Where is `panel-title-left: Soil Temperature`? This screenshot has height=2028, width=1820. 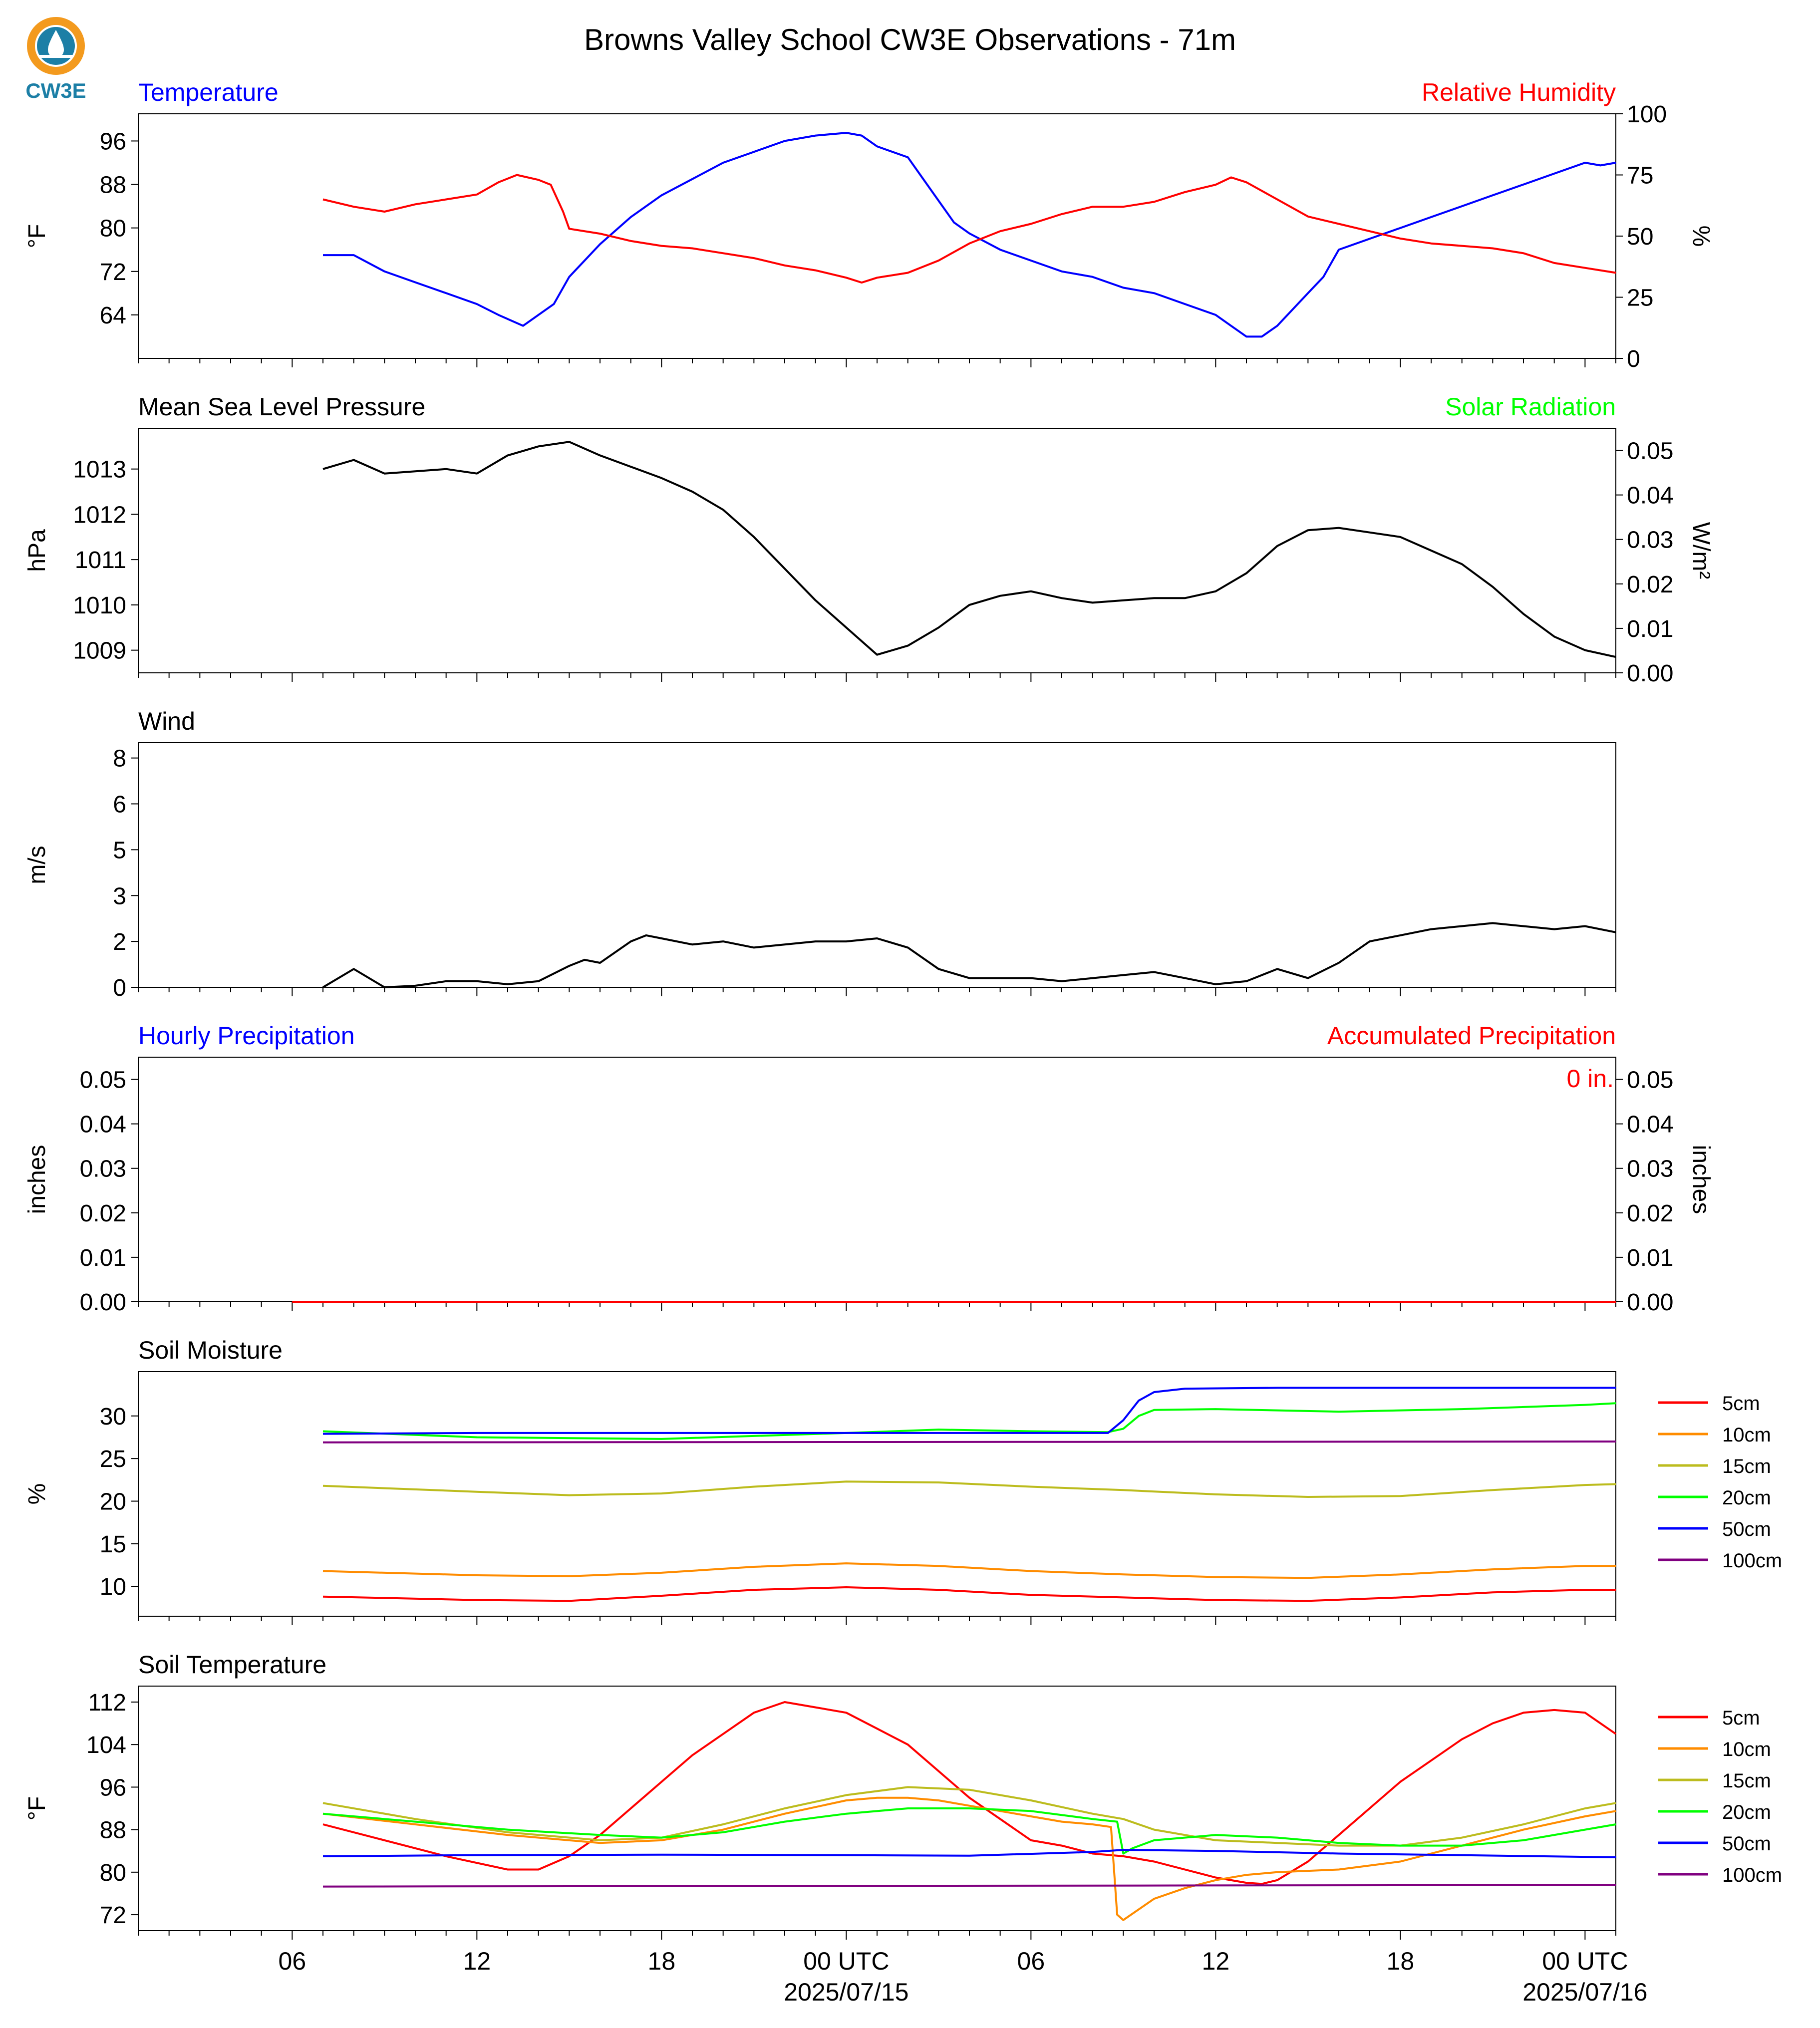
panel-title-left: Soil Temperature is located at coordinates (232, 1665).